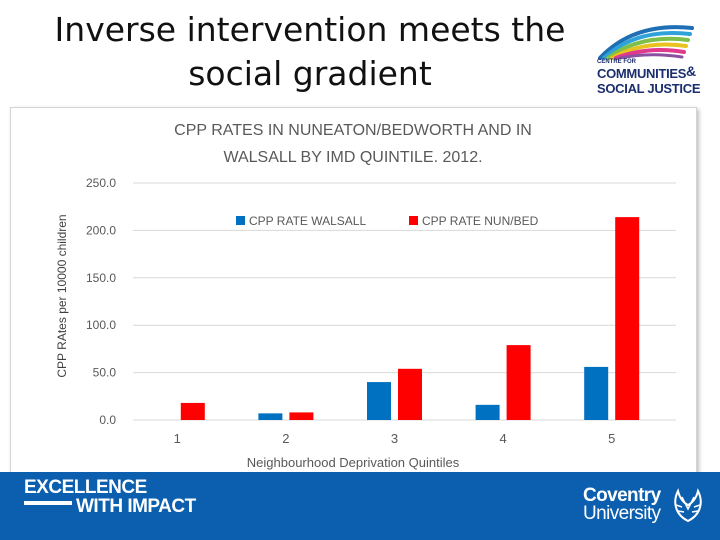 The width and height of the screenshot is (720, 540). What do you see at coordinates (107, 420) in the screenshot?
I see `y-tick-label: 0.0` at bounding box center [107, 420].